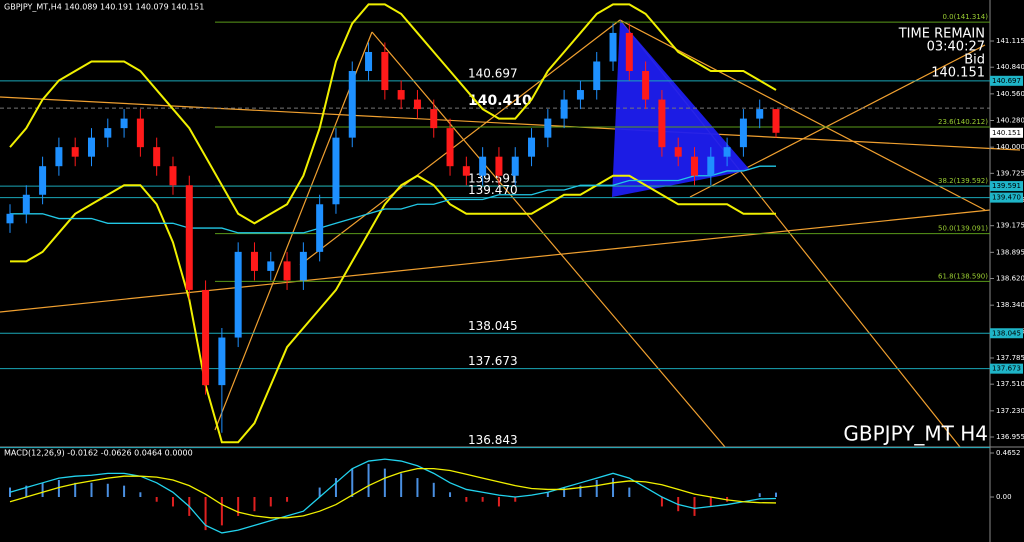  I want to click on fib-label: 61.8(138.590), so click(963, 276).